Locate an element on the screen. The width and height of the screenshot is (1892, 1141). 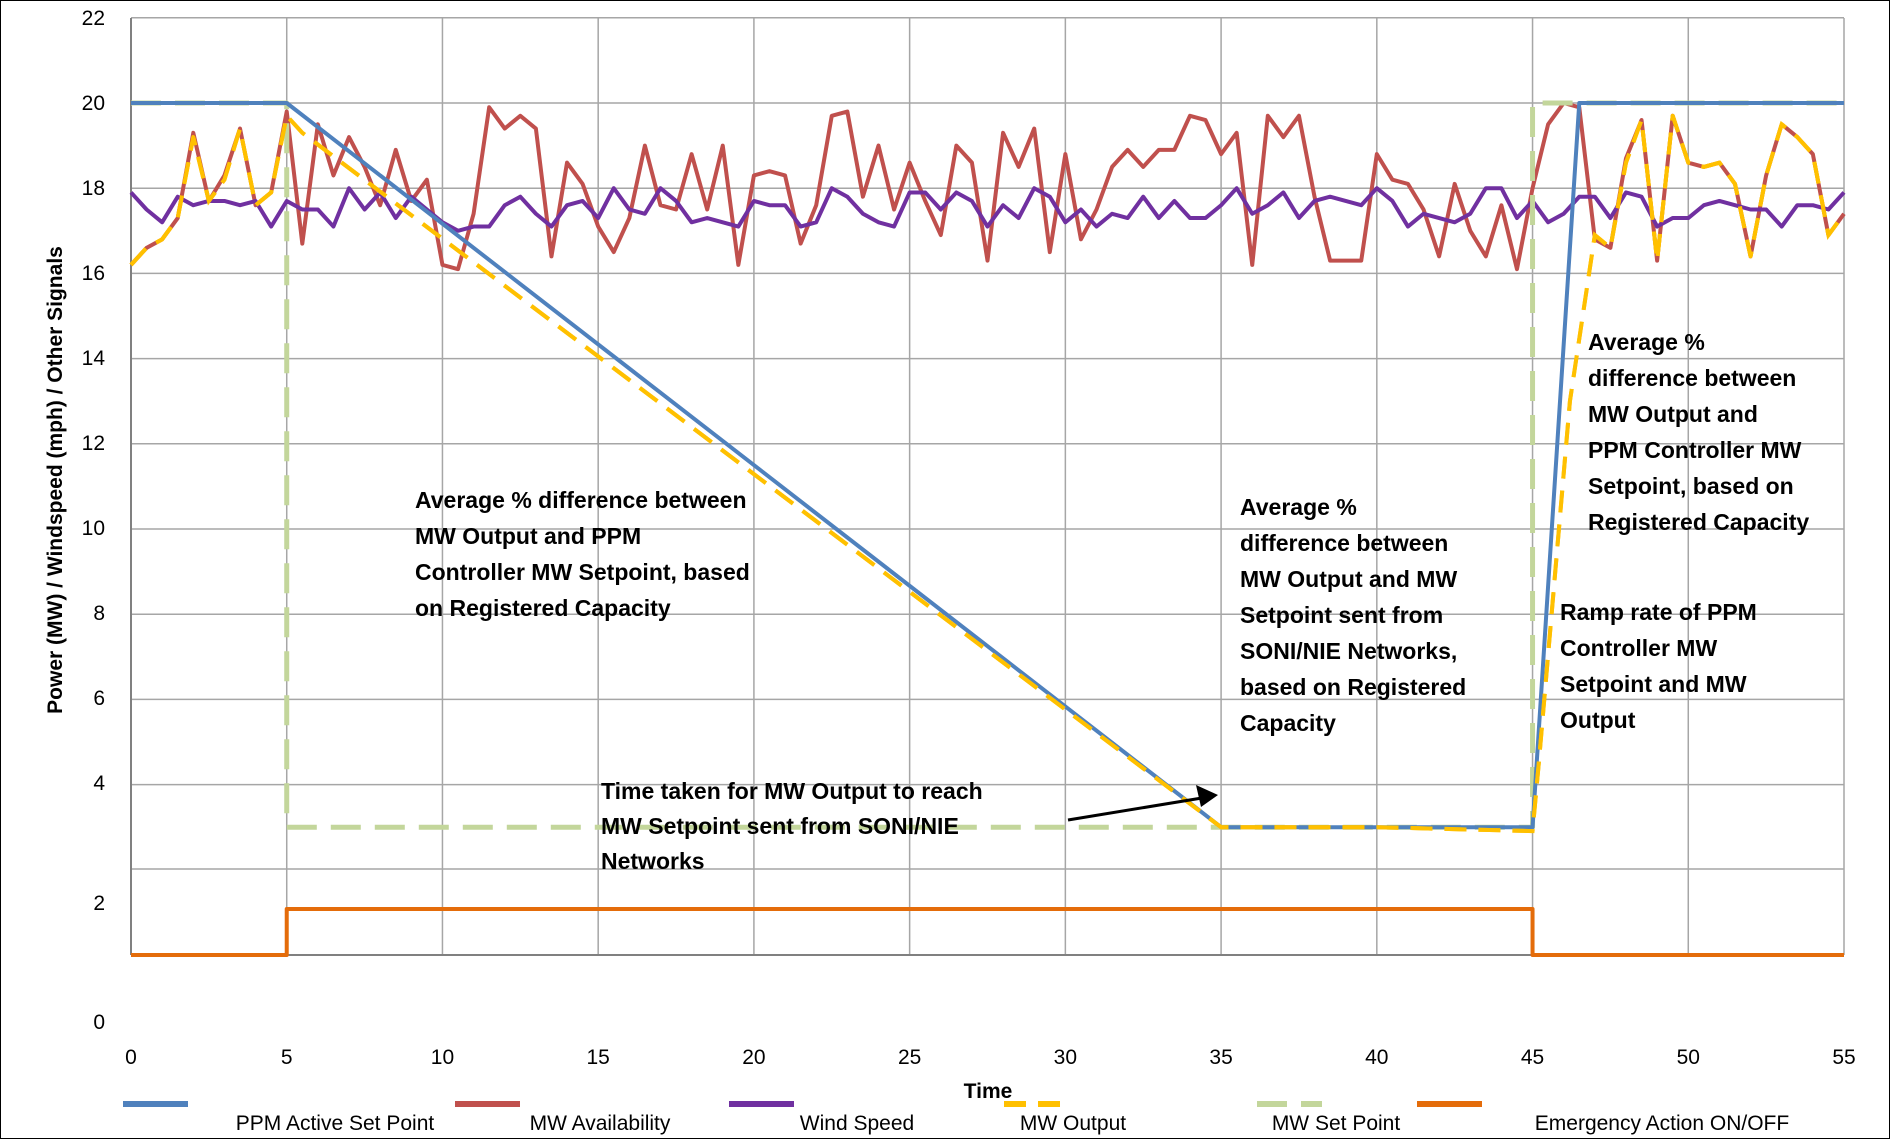
annotation-line: Registered Capacity is located at coordinates (1698, 522).